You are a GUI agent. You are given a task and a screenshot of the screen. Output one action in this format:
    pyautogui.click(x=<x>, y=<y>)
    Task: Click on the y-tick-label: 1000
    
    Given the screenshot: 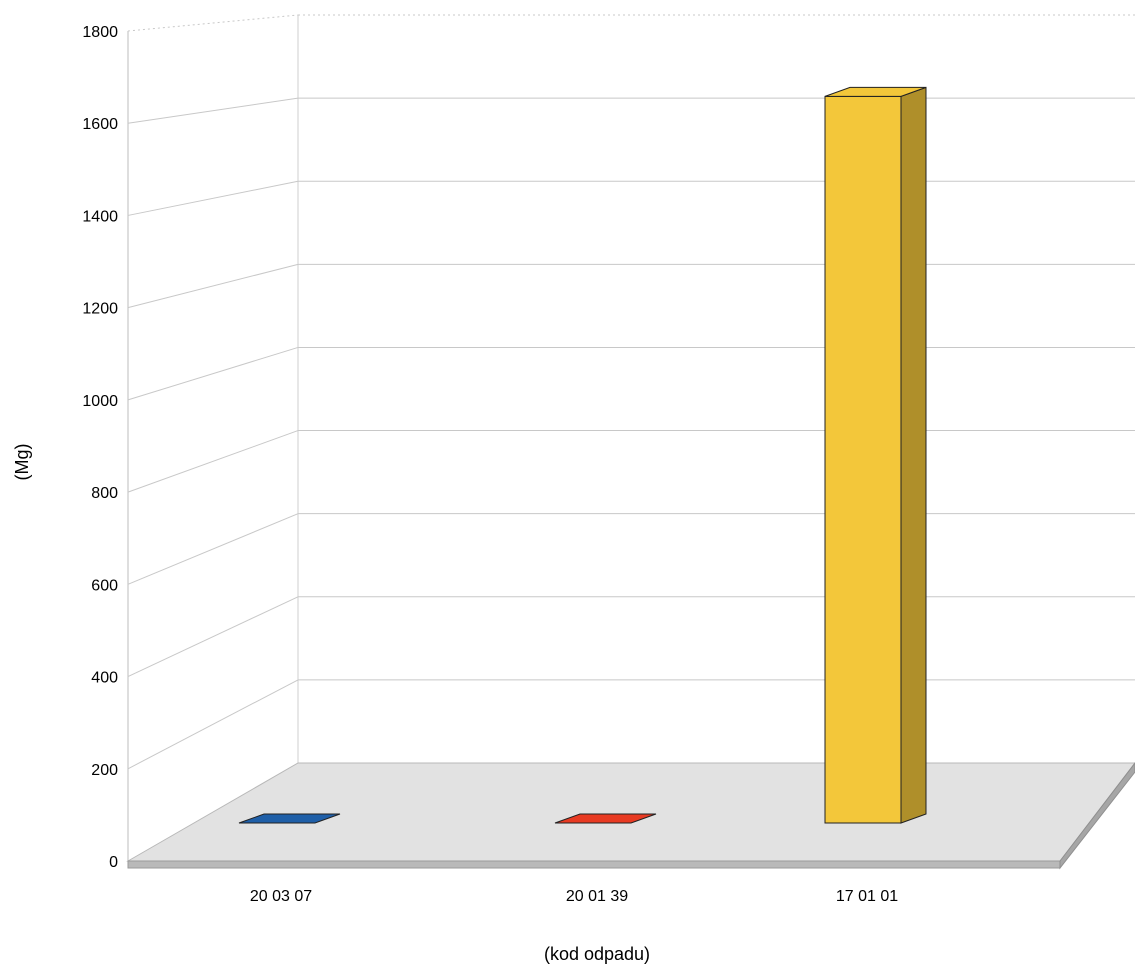 What is the action you would take?
    pyautogui.click(x=100, y=401)
    